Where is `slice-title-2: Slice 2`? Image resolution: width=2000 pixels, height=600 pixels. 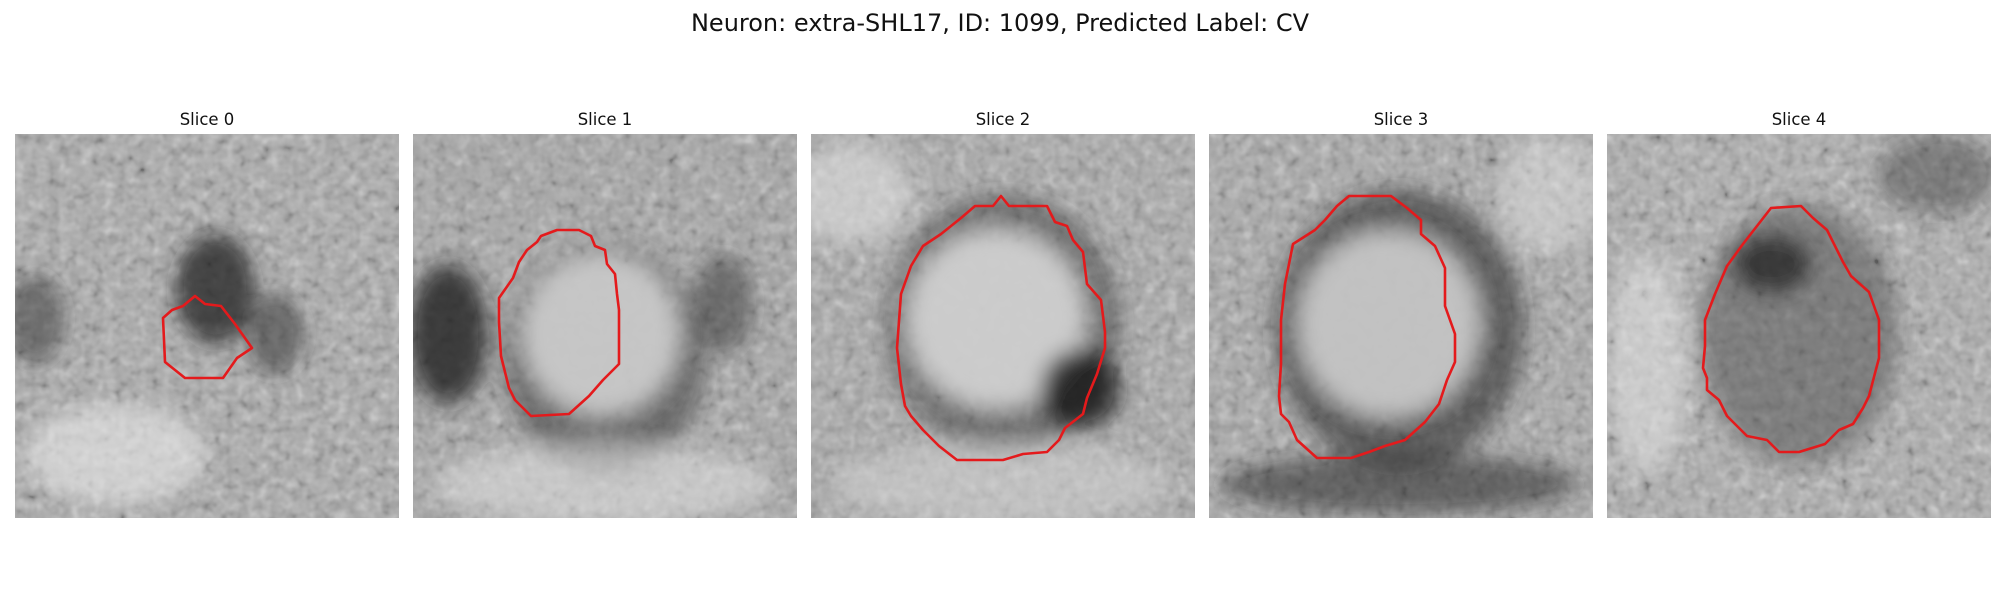
slice-title-2: Slice 2 is located at coordinates (1003, 120).